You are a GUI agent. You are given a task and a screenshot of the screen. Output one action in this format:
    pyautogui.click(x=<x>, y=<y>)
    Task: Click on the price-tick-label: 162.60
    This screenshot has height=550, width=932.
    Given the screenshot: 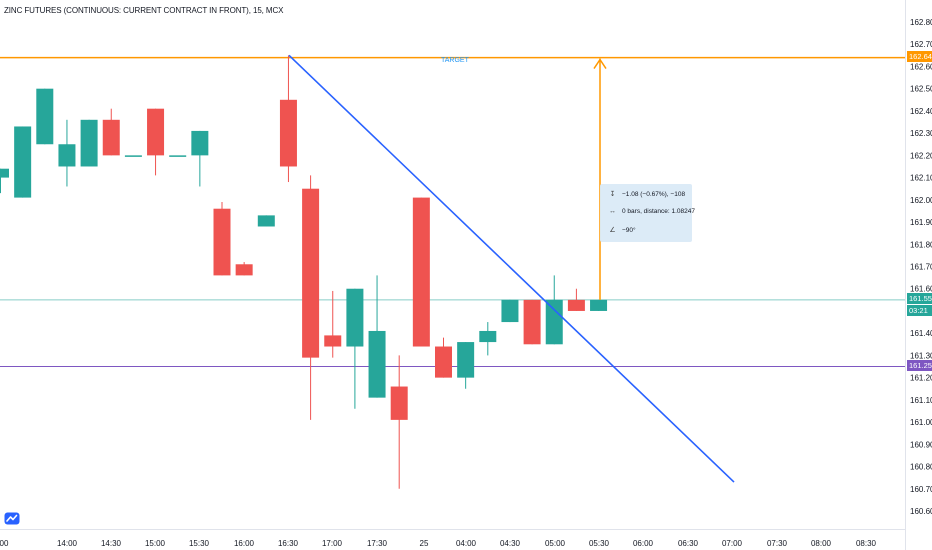 What is the action you would take?
    pyautogui.click(x=921, y=66)
    